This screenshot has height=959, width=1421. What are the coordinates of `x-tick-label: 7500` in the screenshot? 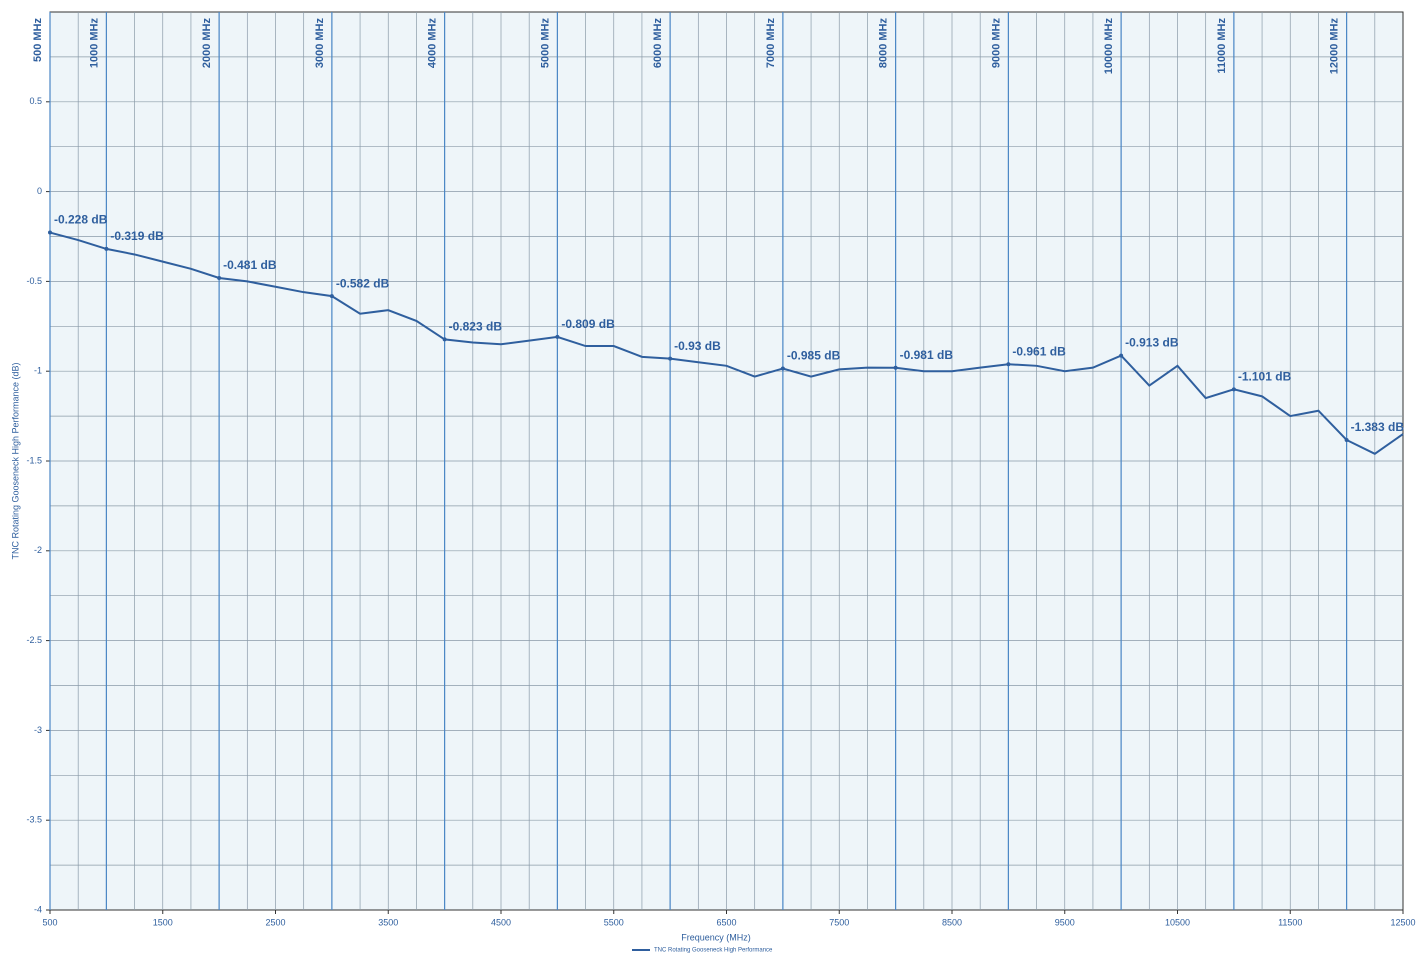 It's located at (839, 922).